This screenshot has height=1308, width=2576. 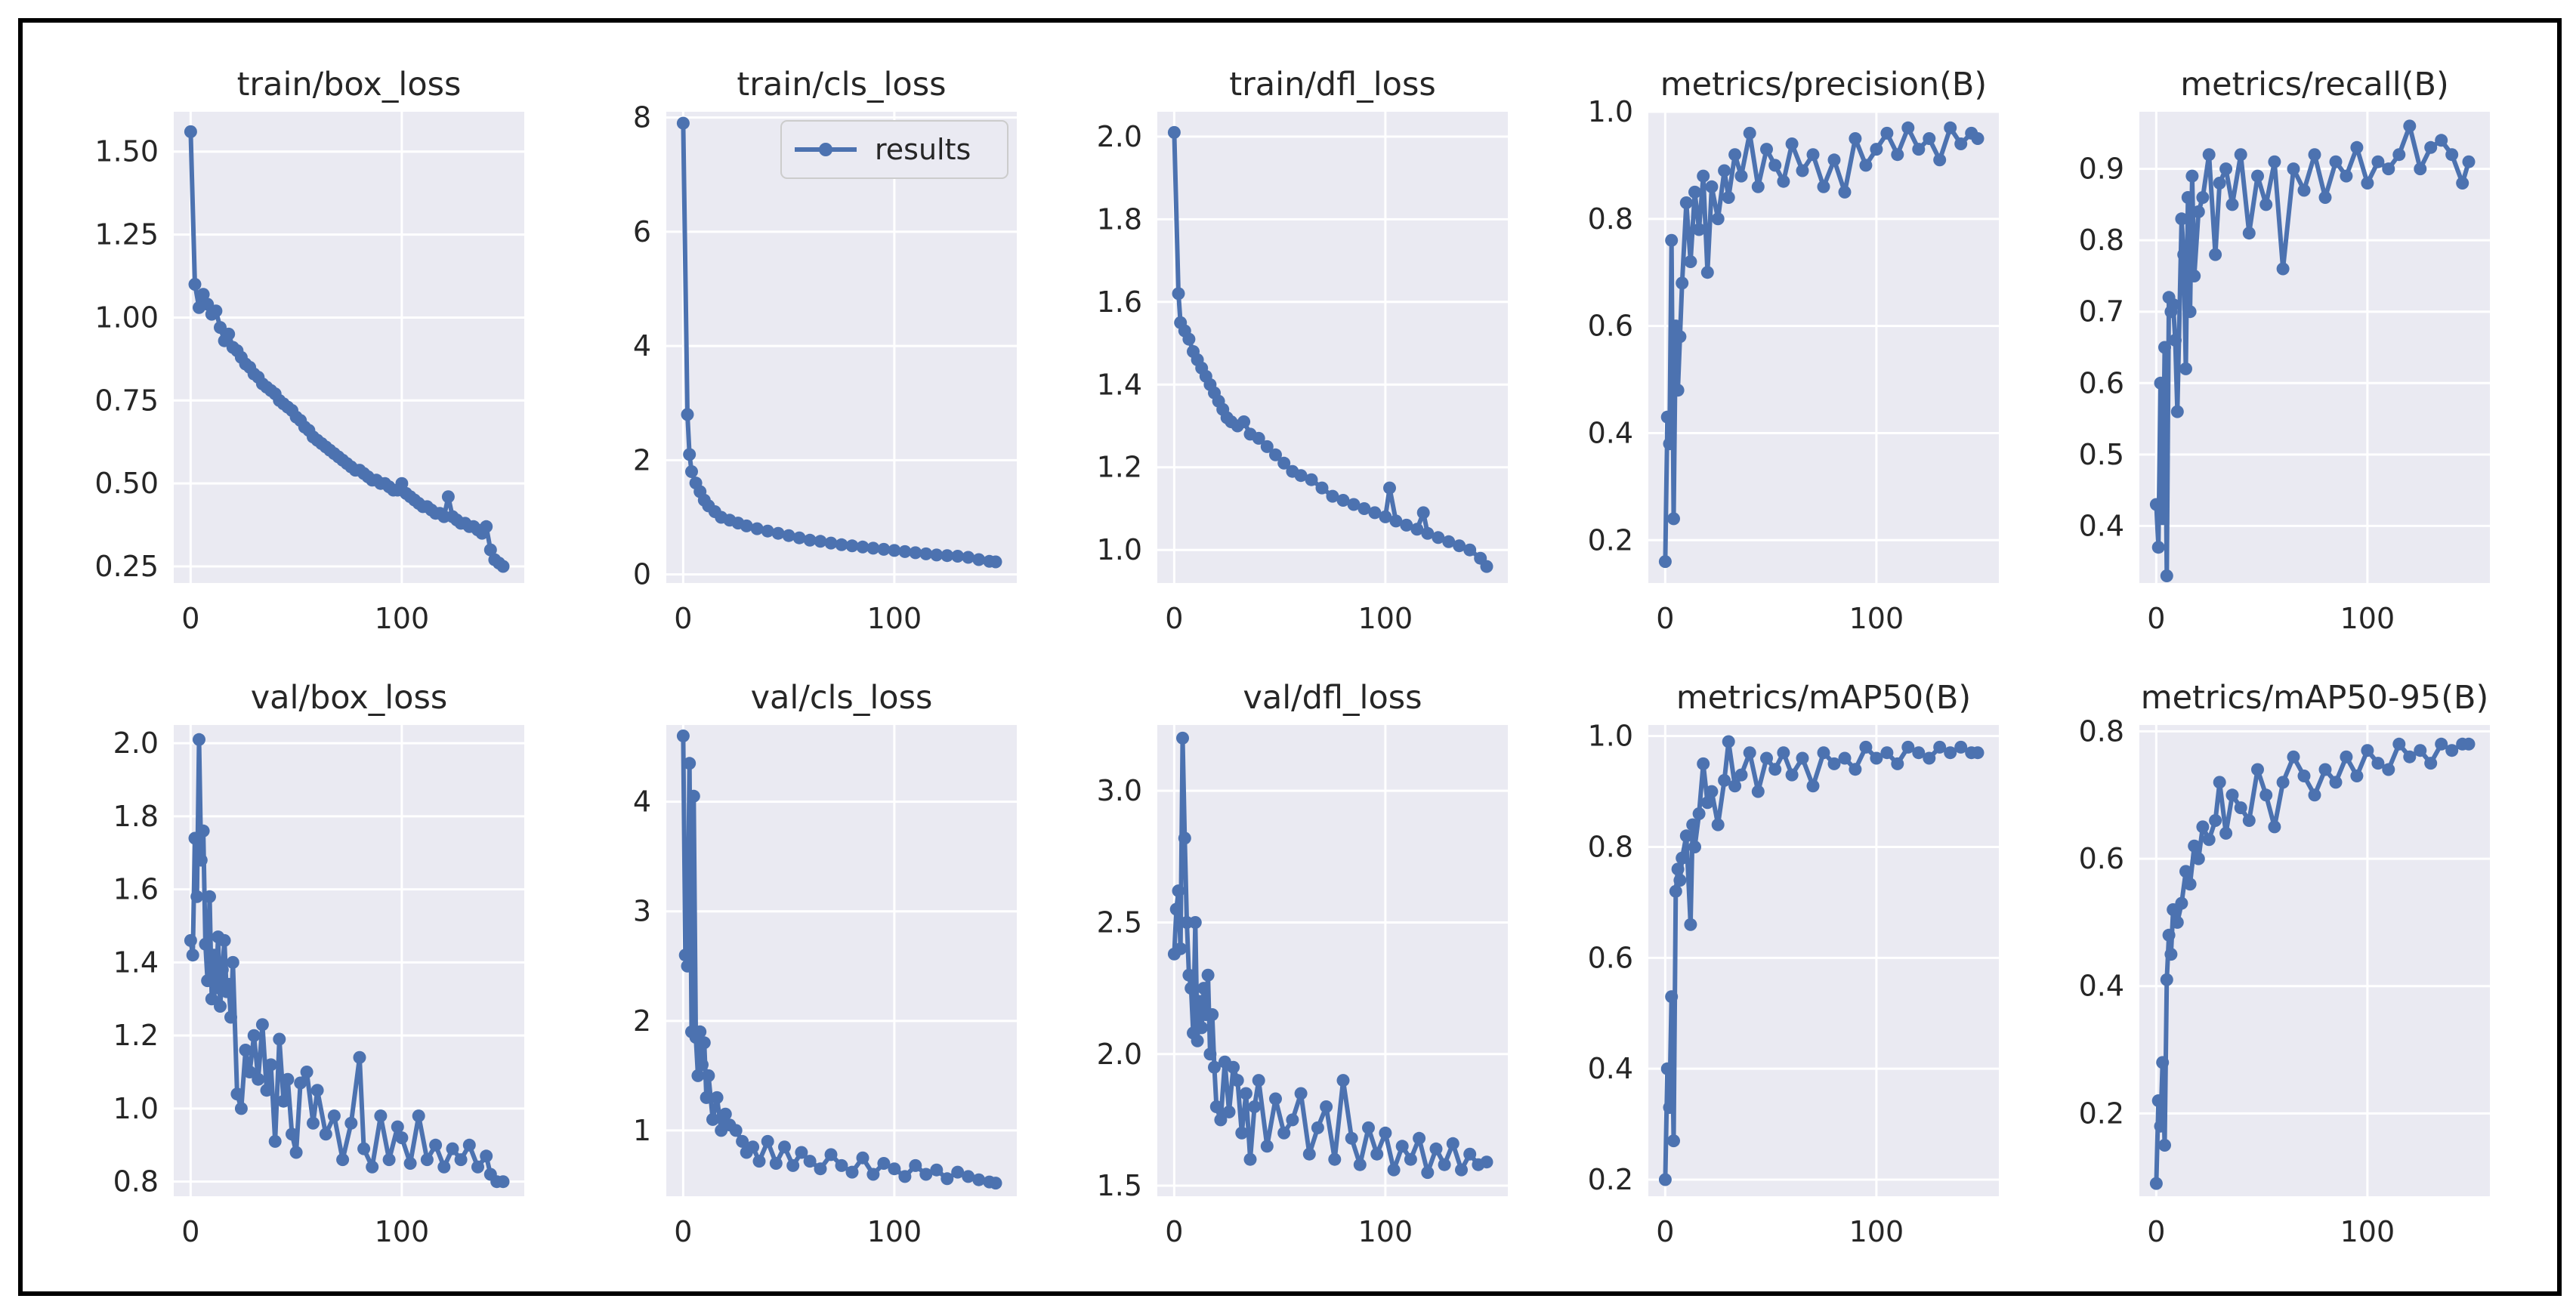 What do you see at coordinates (1119, 549) in the screenshot?
I see `y-tick-label: 1.0` at bounding box center [1119, 549].